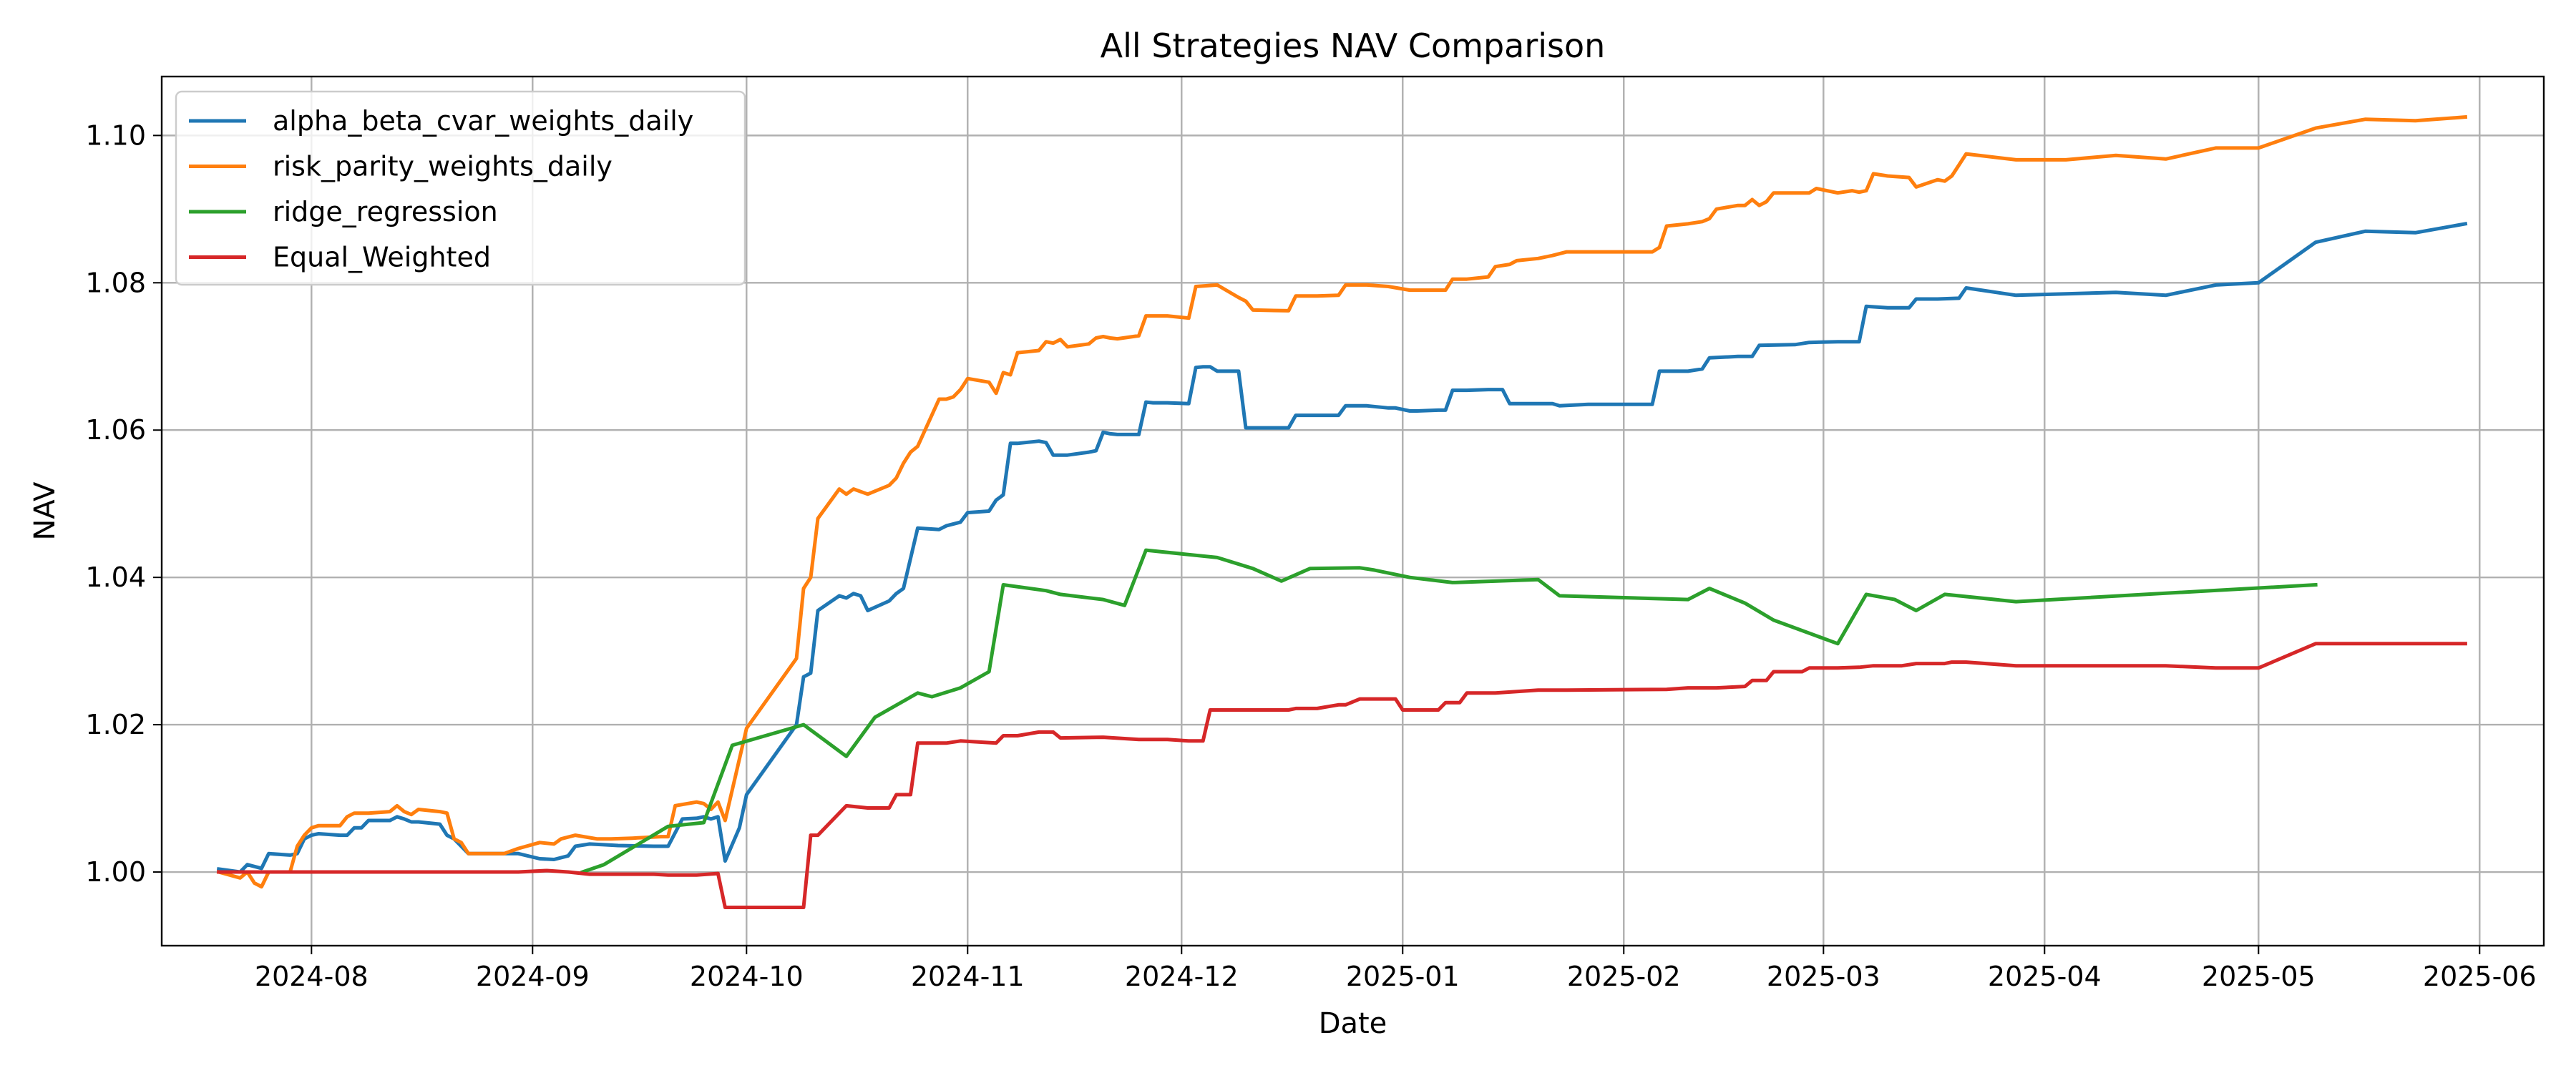 Image resolution: width=2576 pixels, height=1073 pixels. What do you see at coordinates (483, 121) in the screenshot?
I see `legend-label: alpha_beta_cvar_weights_daily` at bounding box center [483, 121].